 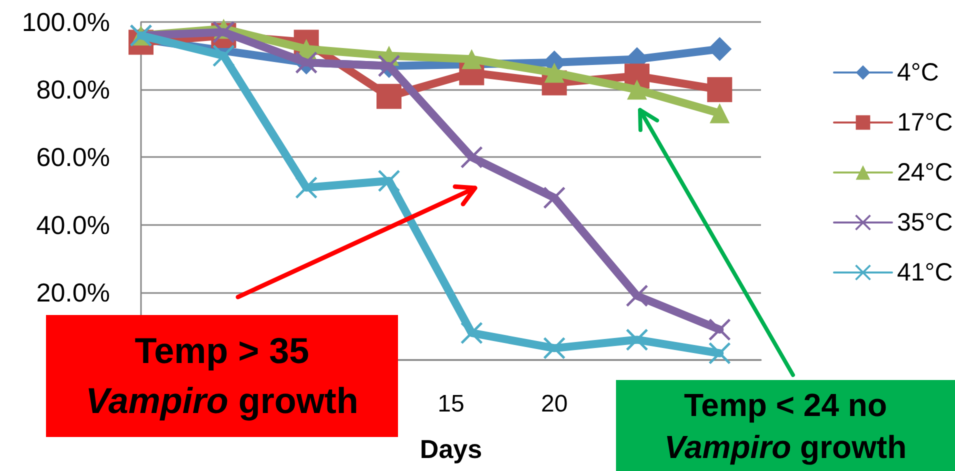 What do you see at coordinates (554, 404) in the screenshot?
I see `x-tick-label: 20` at bounding box center [554, 404].